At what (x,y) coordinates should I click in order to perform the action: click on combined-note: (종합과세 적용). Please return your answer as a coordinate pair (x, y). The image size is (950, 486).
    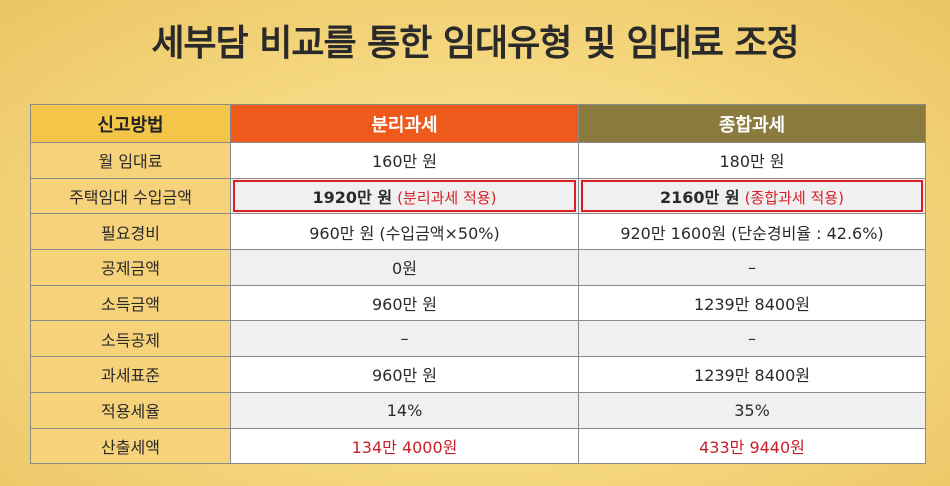
    Looking at the image, I should click on (794, 198).